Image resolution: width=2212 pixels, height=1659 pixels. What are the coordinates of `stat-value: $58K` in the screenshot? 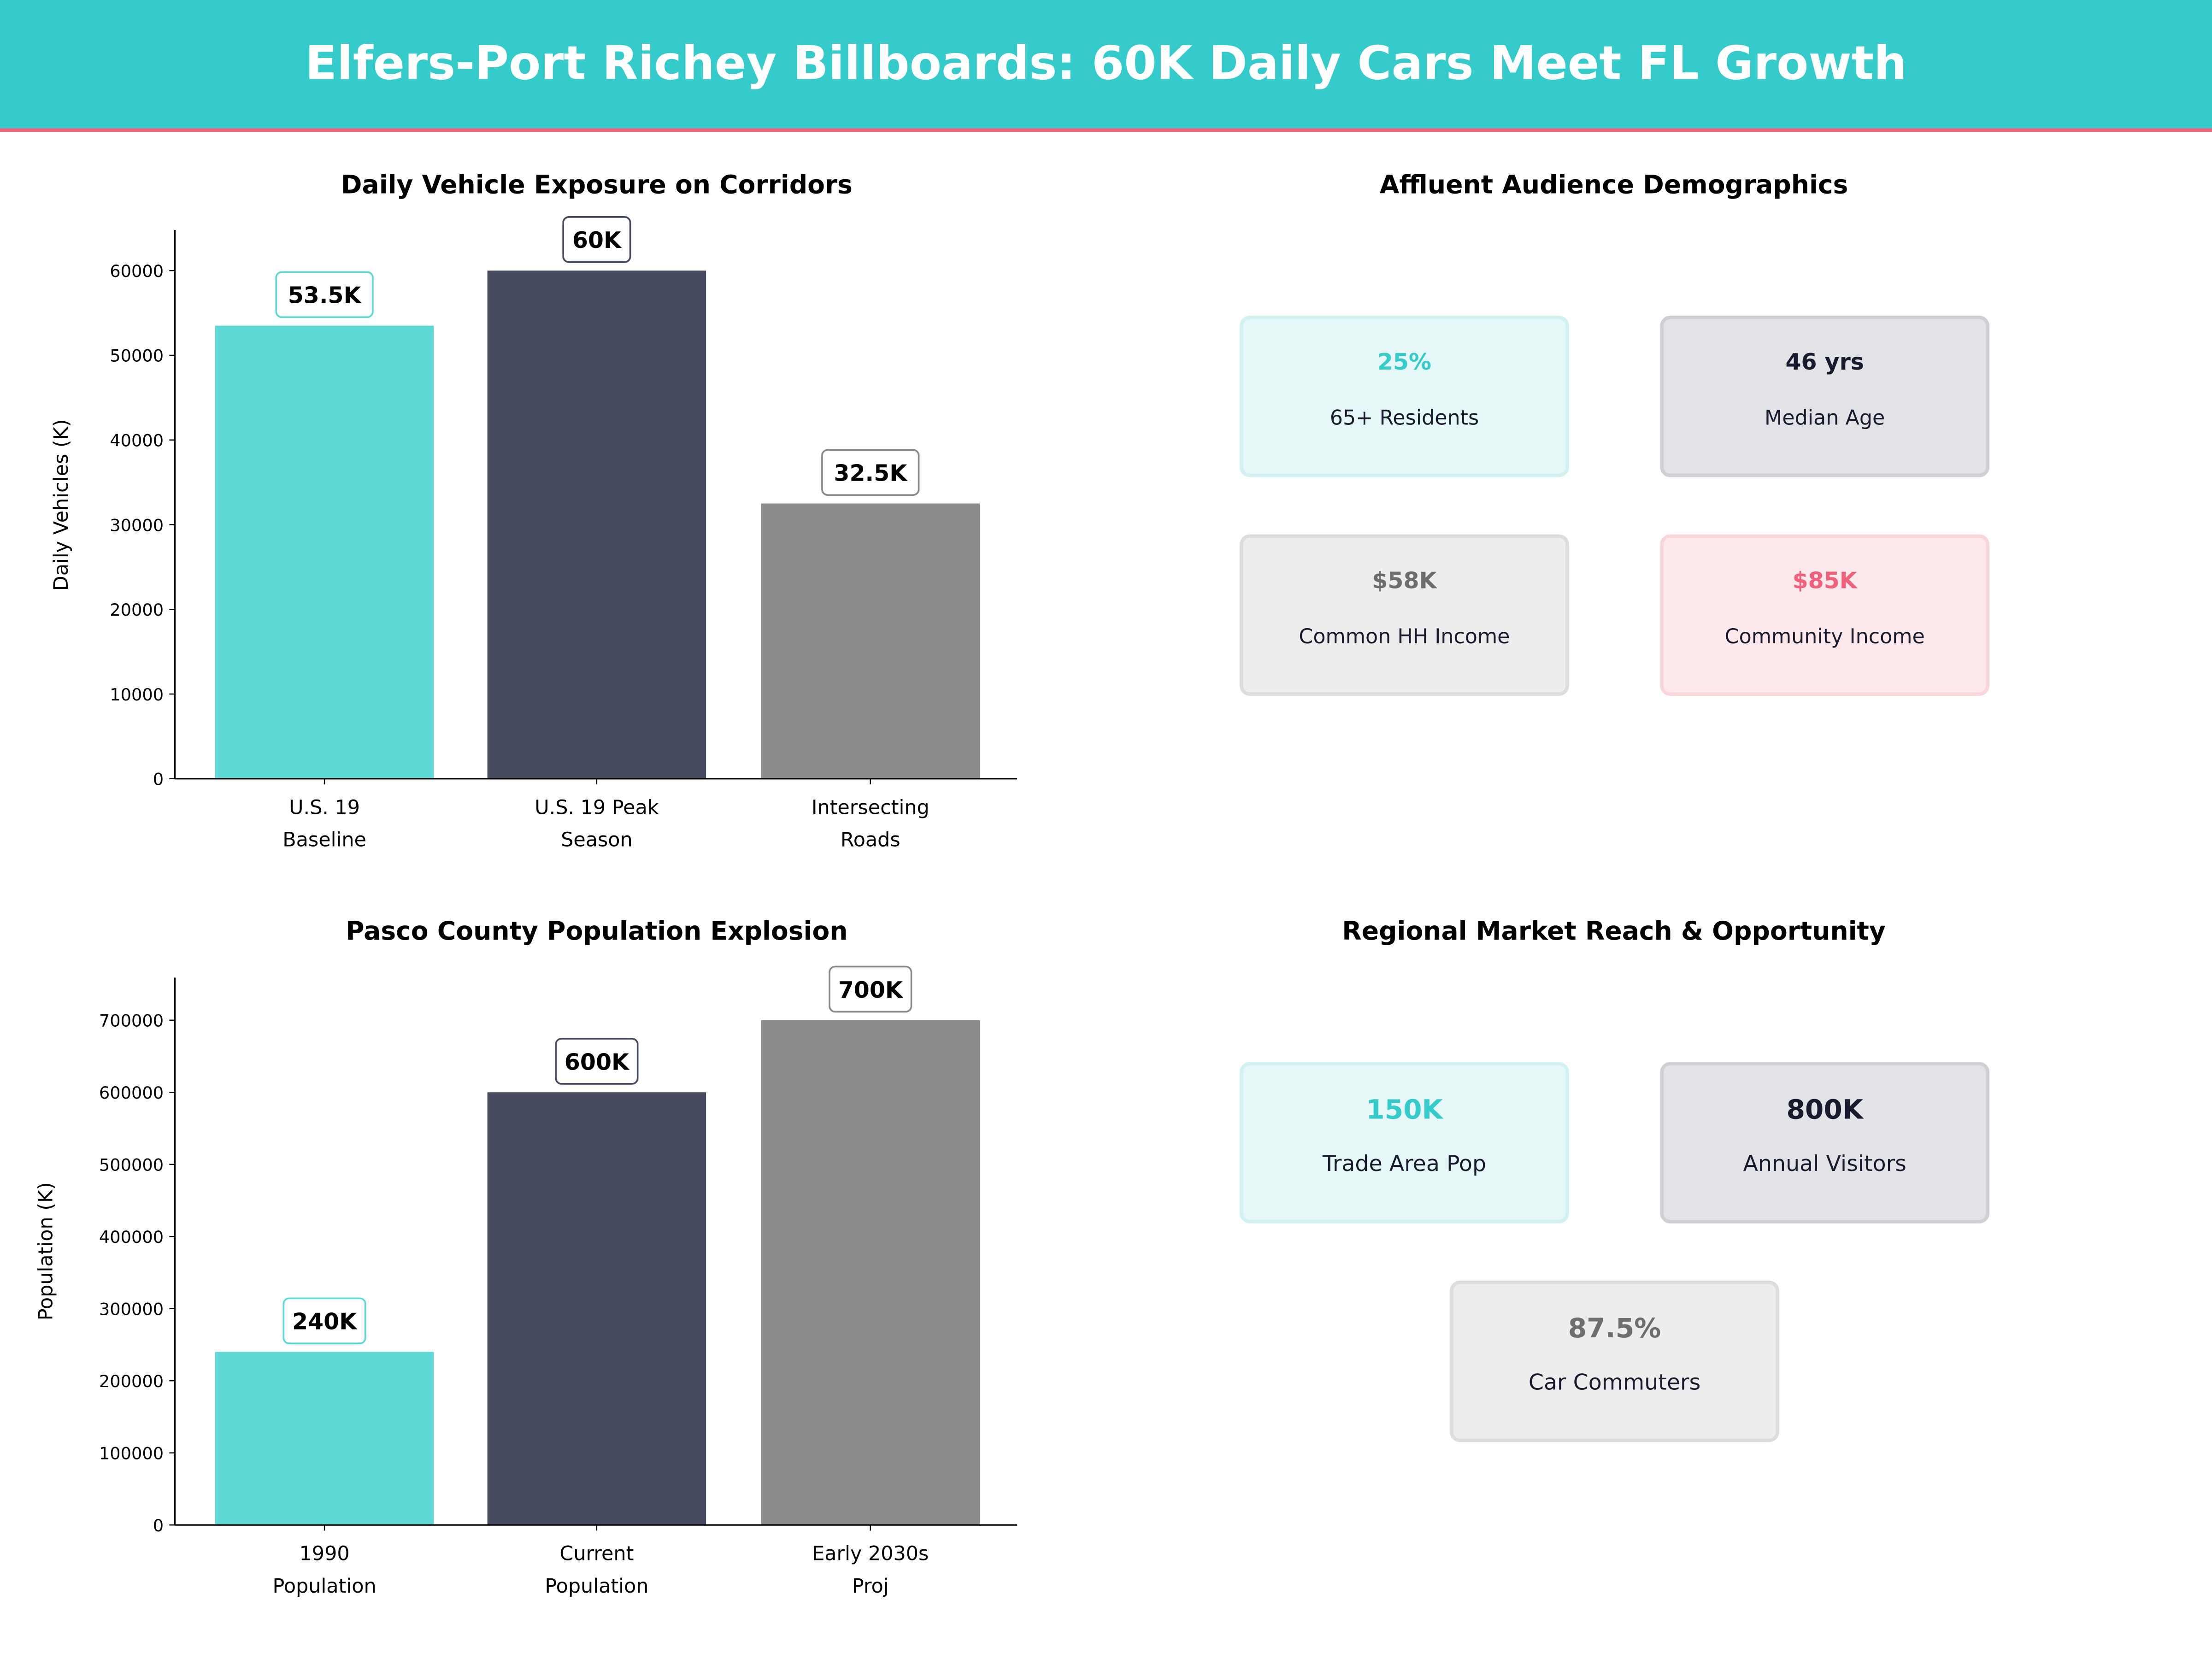 It's located at (1404, 581).